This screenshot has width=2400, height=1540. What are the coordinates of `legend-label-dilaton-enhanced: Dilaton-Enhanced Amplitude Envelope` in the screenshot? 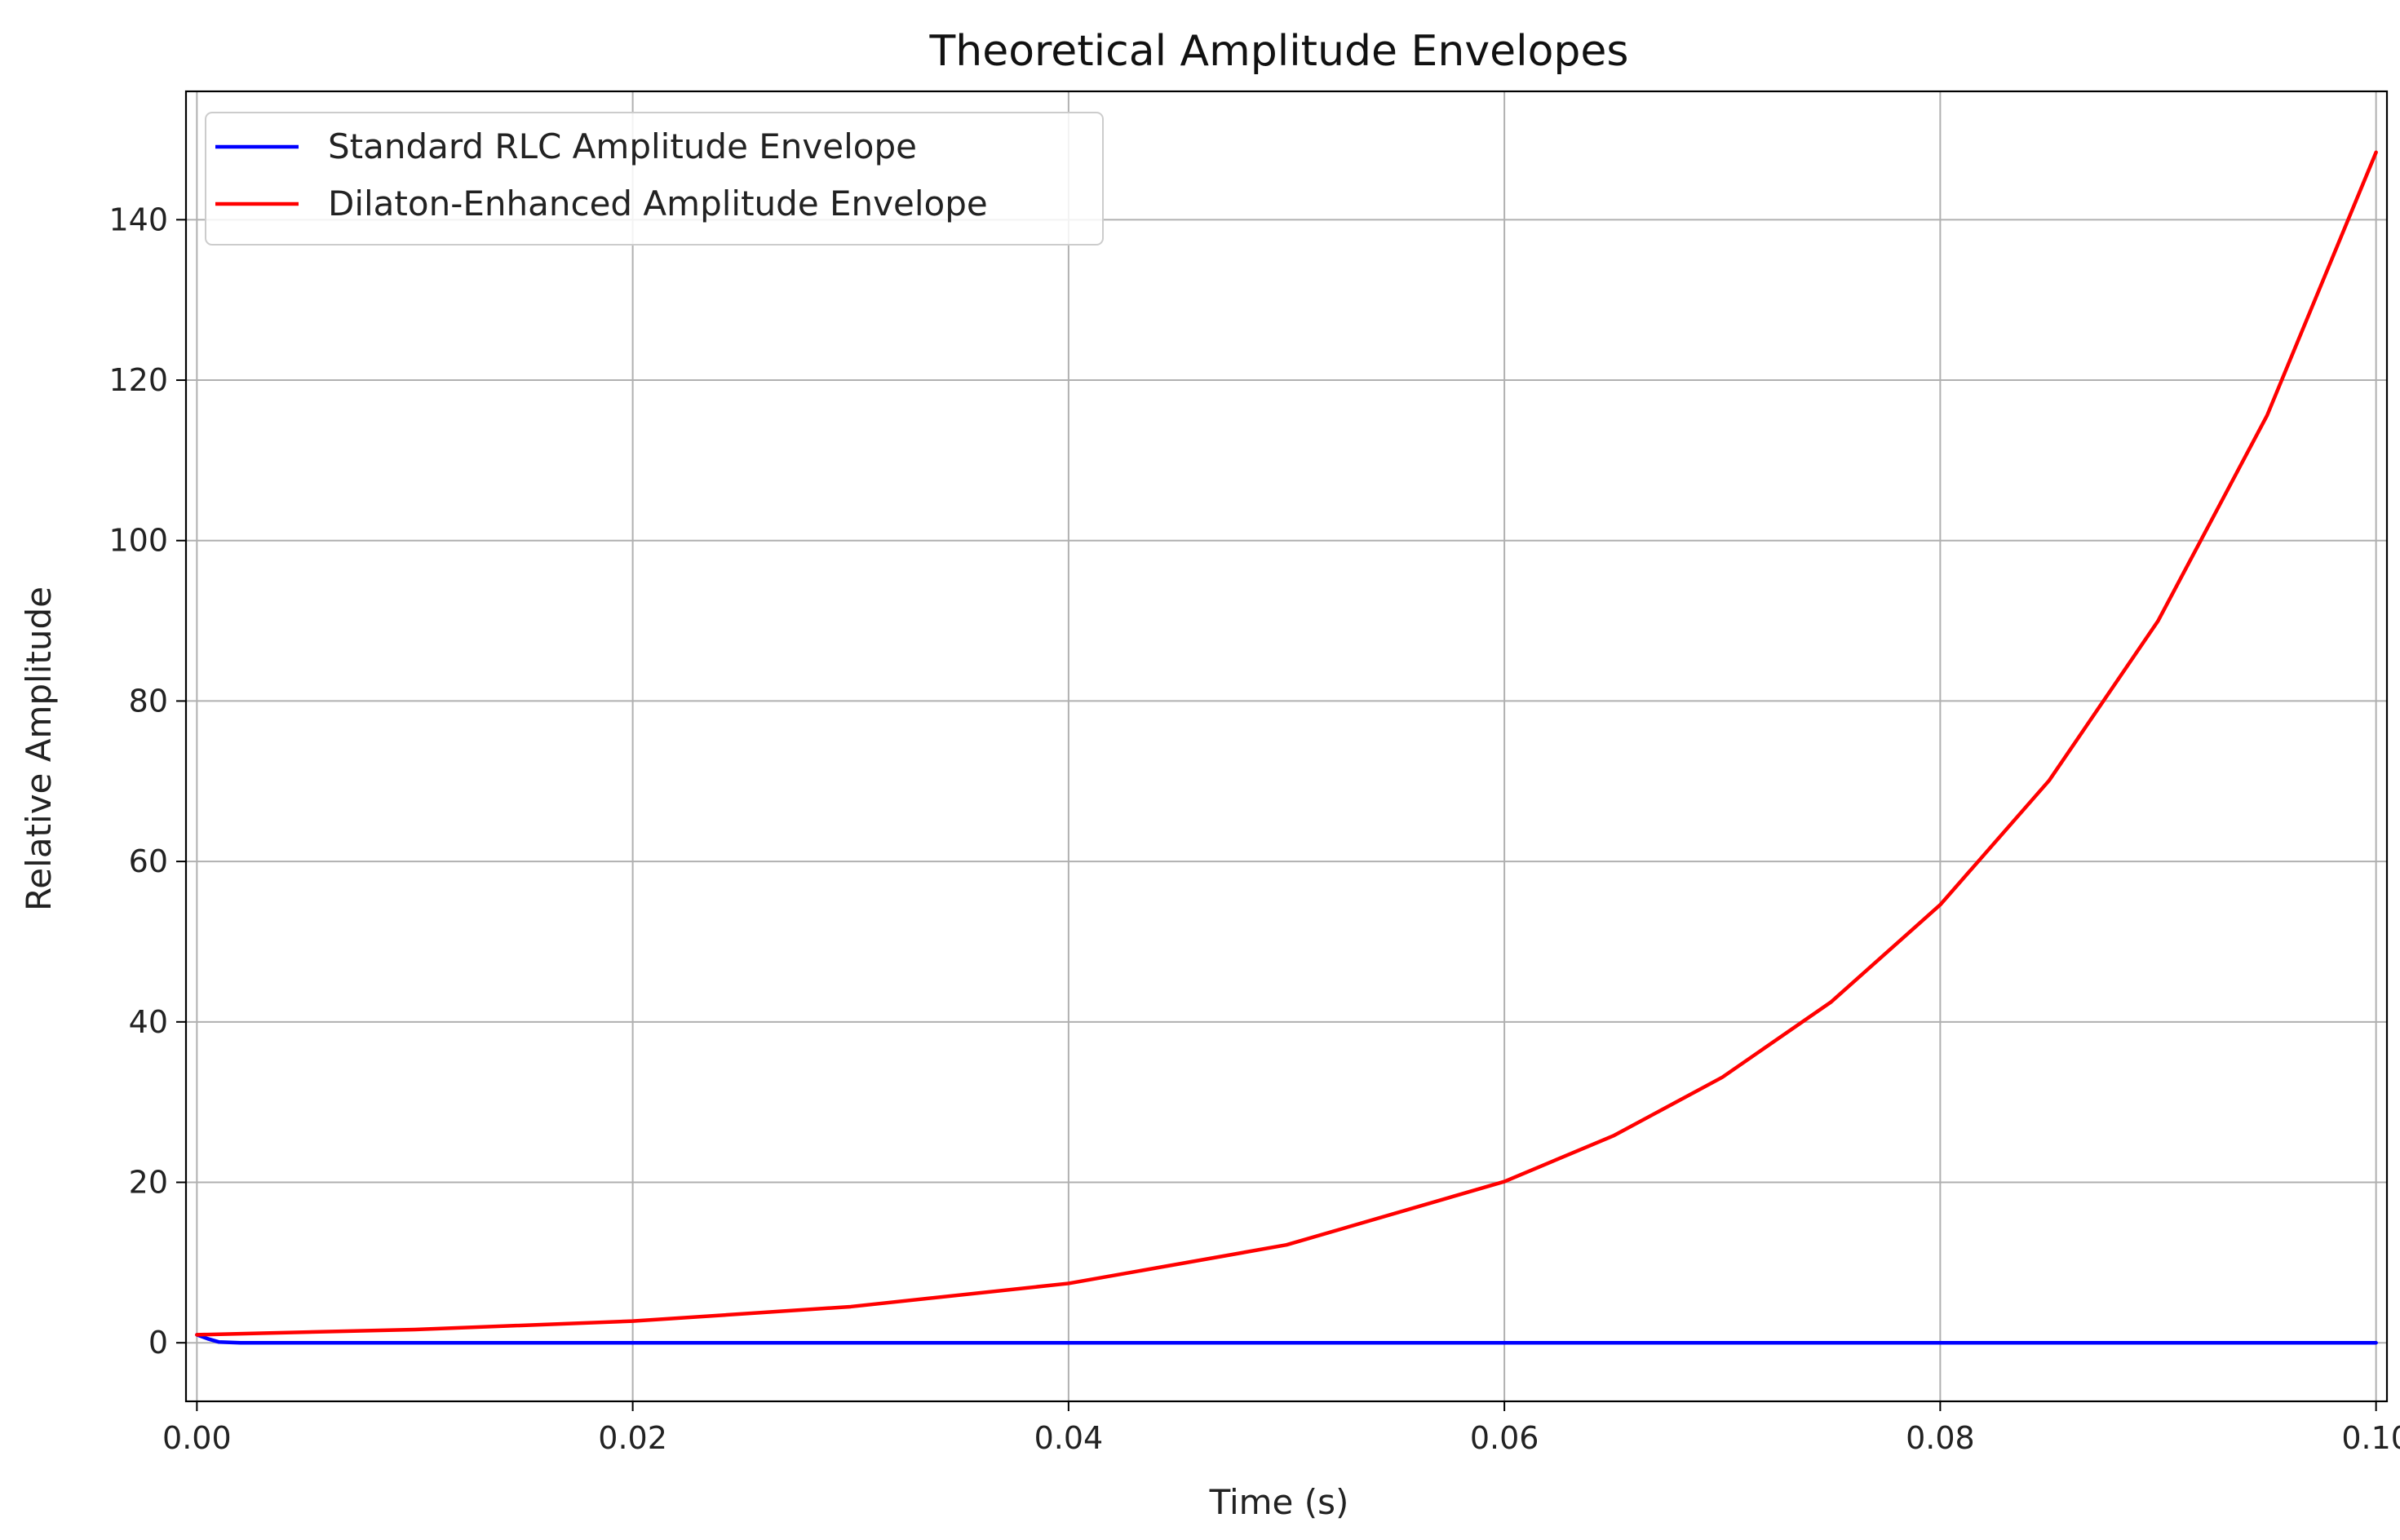 It's located at (658, 203).